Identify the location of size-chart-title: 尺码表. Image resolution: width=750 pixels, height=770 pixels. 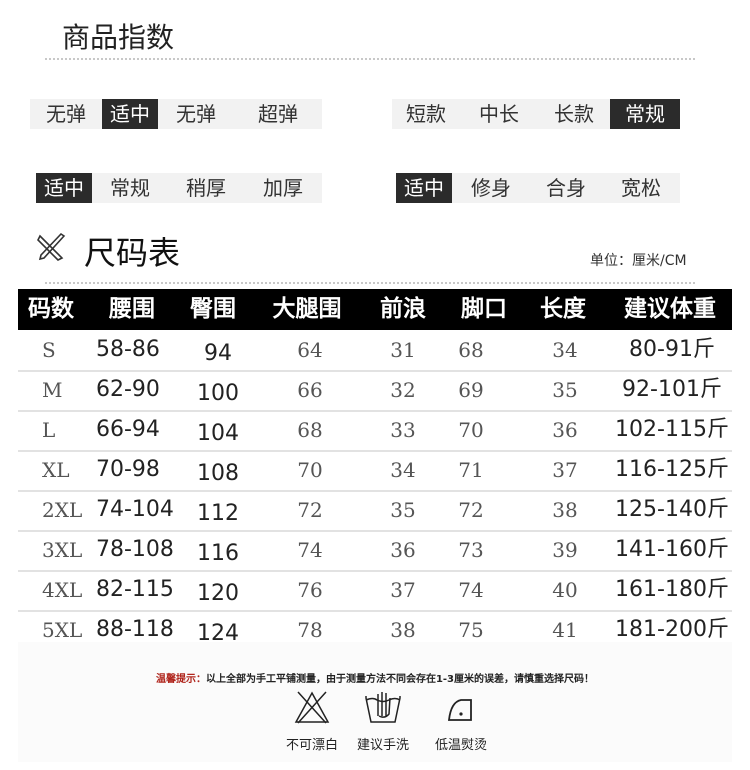
(132, 253).